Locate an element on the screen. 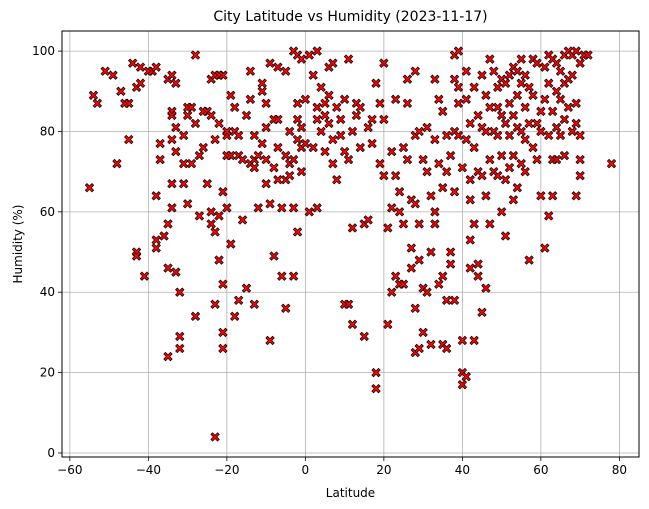  y-tick-label: 40 is located at coordinates (47, 292).